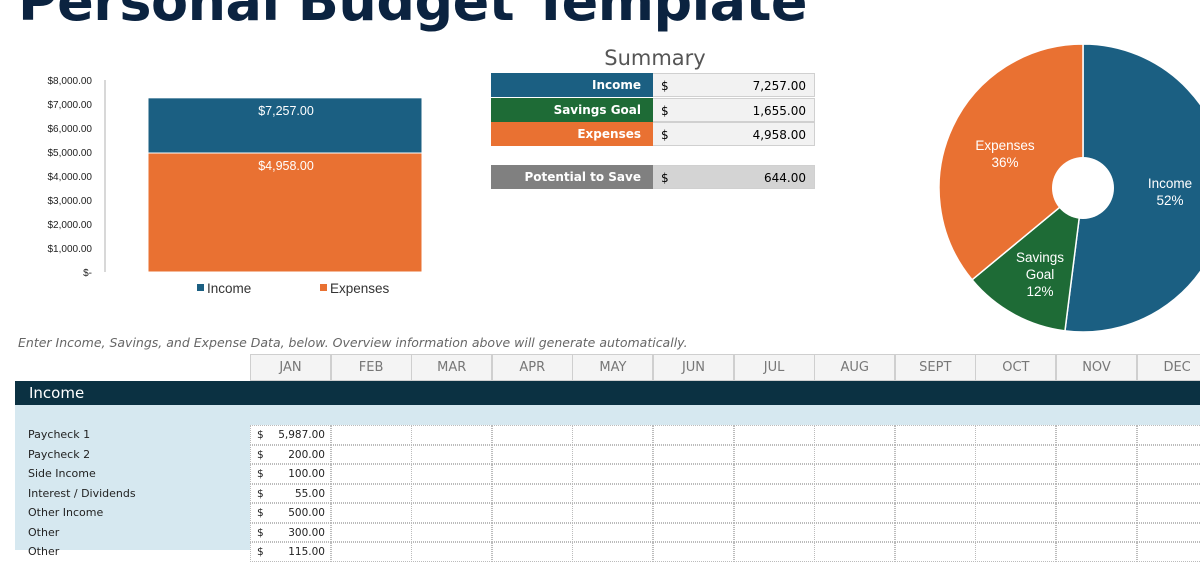 The width and height of the screenshot is (1200, 562). Describe the element at coordinates (1083, 188) in the screenshot. I see `donut-hole` at that location.